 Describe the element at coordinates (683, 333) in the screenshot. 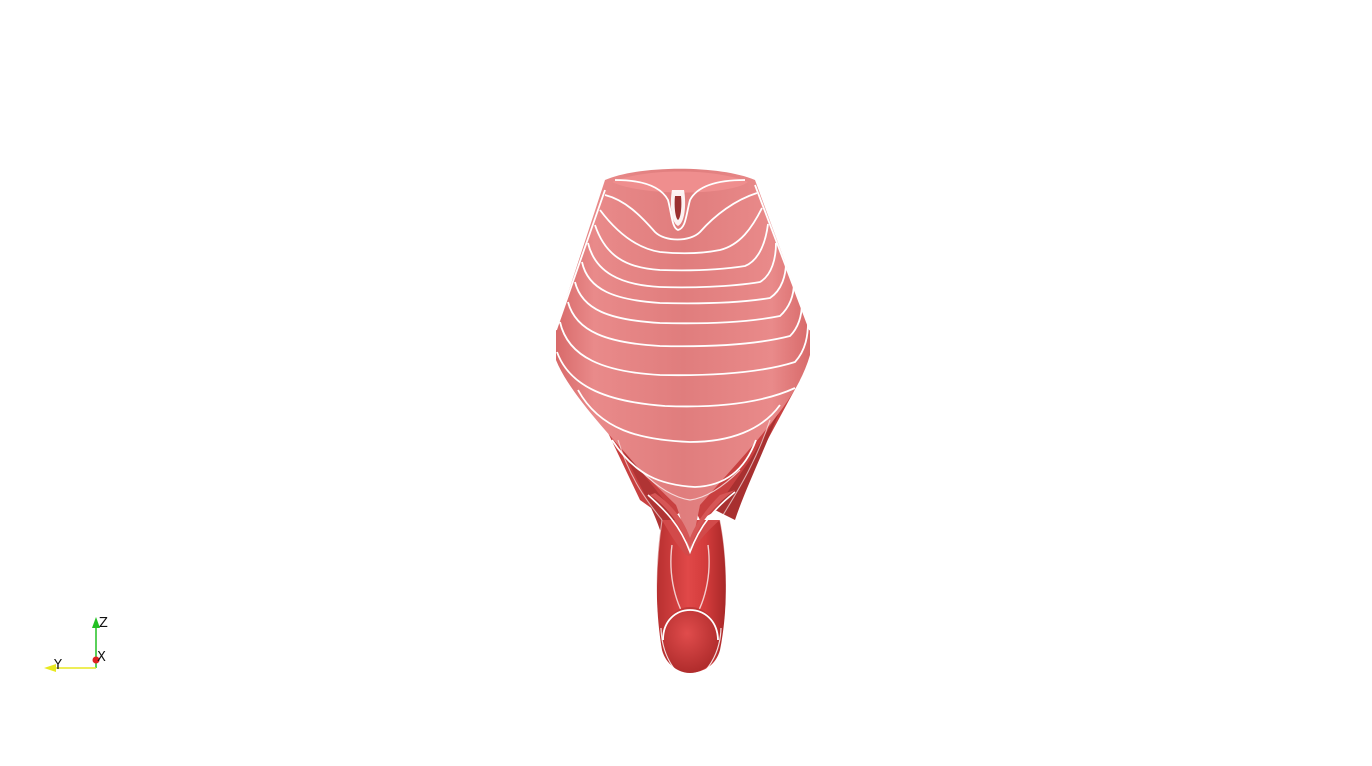

I see `contour-lines` at that location.